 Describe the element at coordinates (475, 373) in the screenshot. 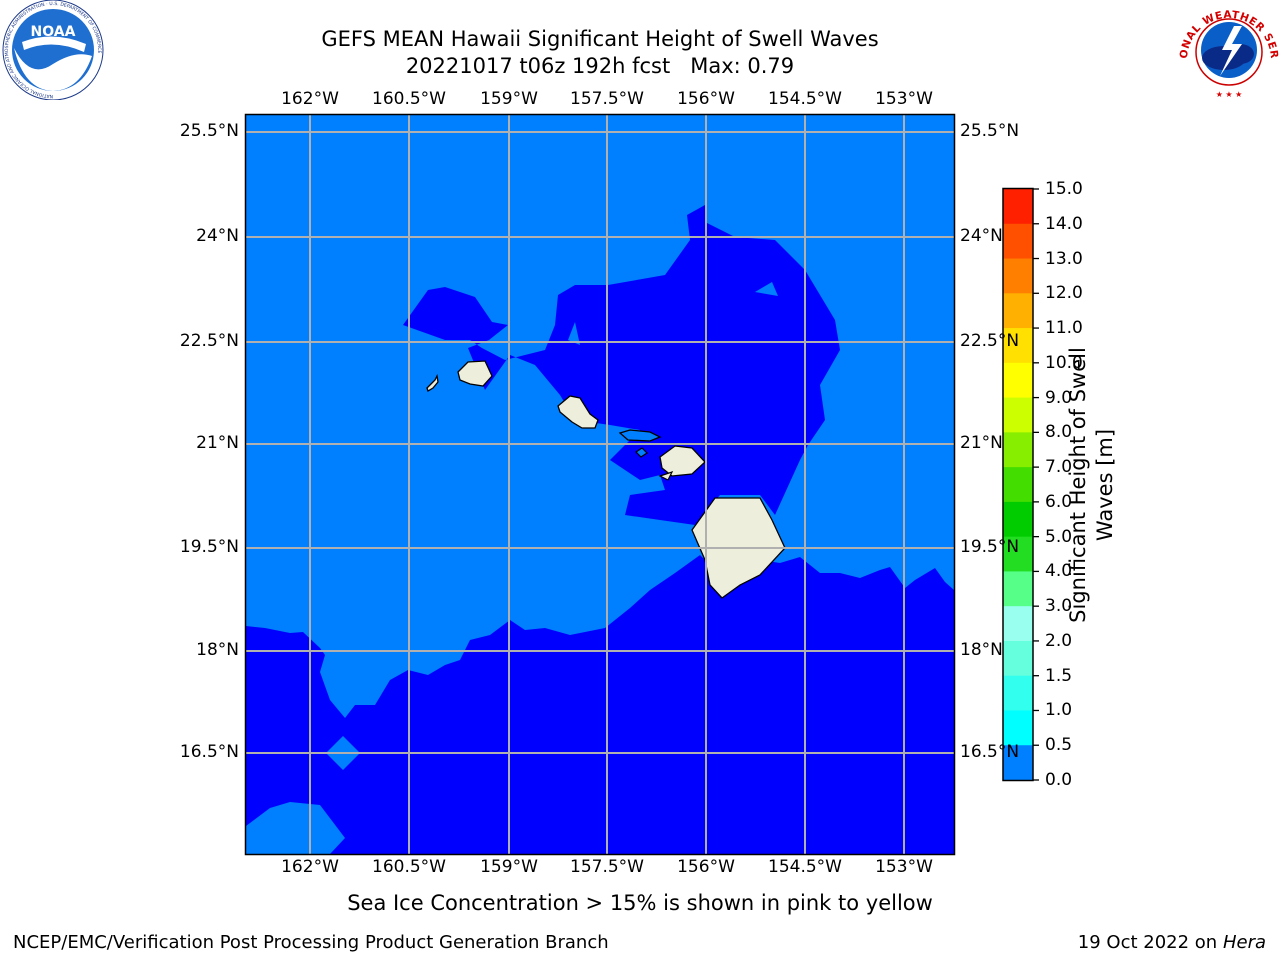

I see `island-kauai` at that location.